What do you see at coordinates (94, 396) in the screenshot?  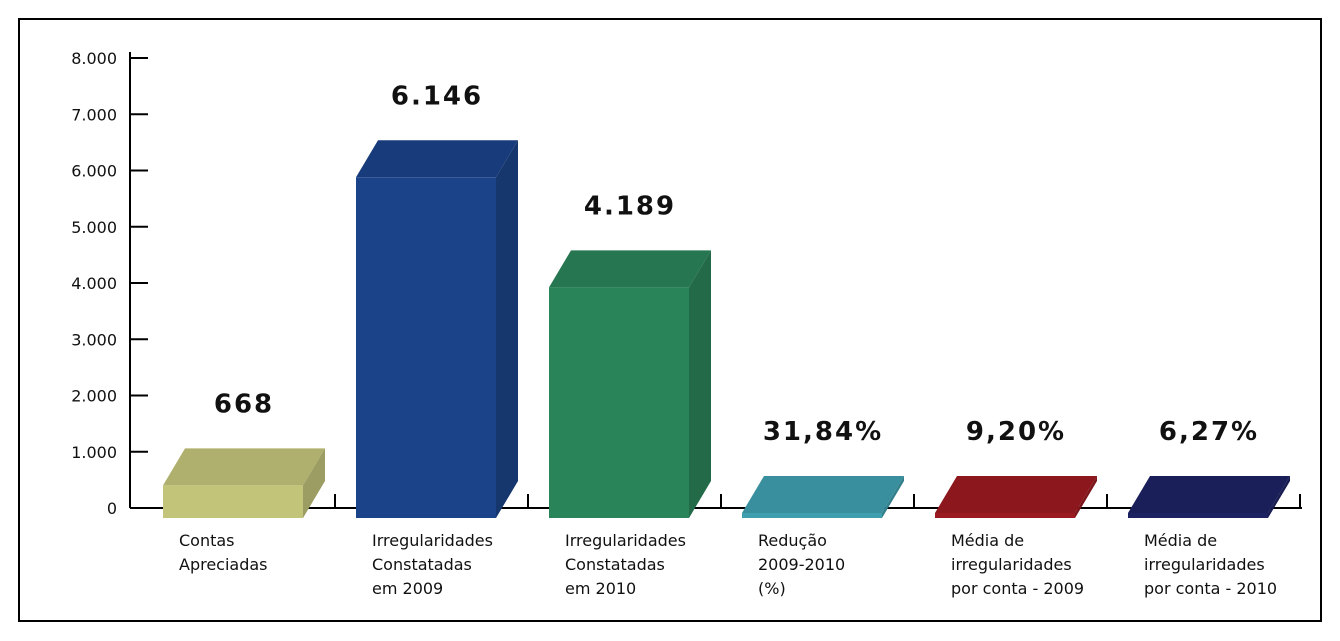 I see `y-tick-label: 2.000` at bounding box center [94, 396].